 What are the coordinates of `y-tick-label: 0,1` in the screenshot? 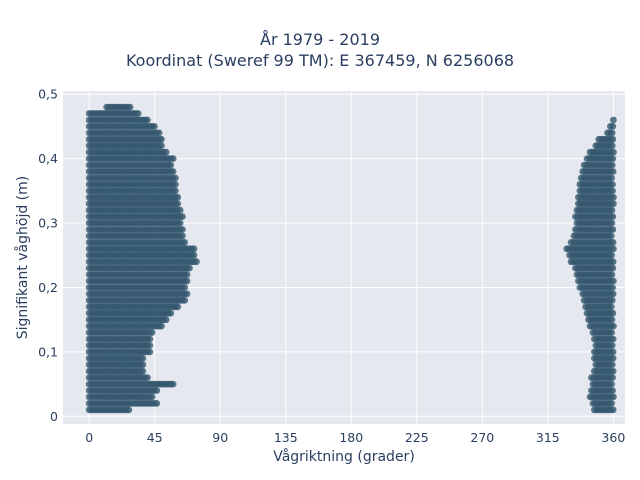 It's located at (48, 351).